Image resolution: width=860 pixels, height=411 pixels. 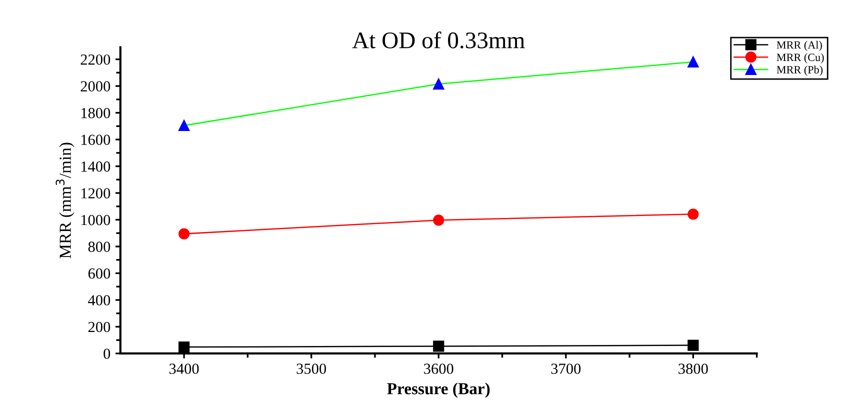 What do you see at coordinates (99, 300) in the screenshot?
I see `y-tick-label: 400` at bounding box center [99, 300].